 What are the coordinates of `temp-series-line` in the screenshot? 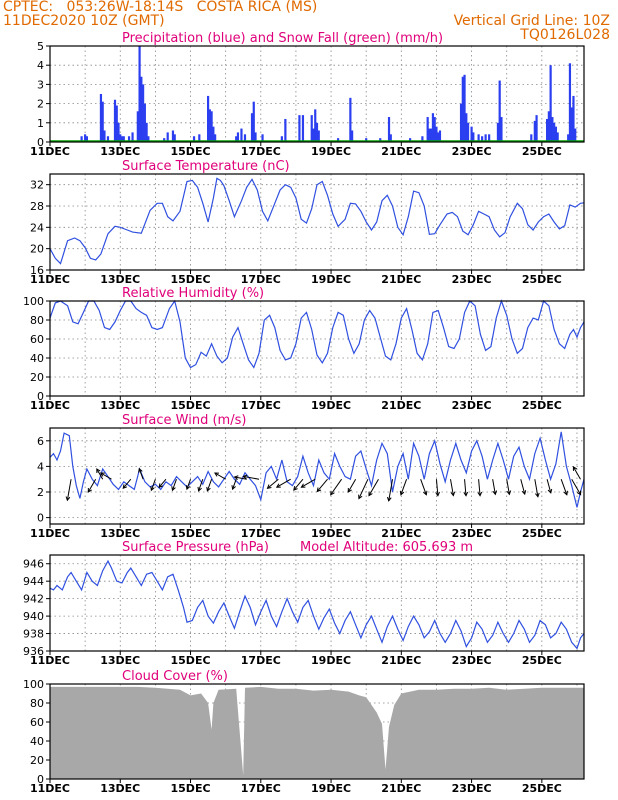 It's located at (317, 221).